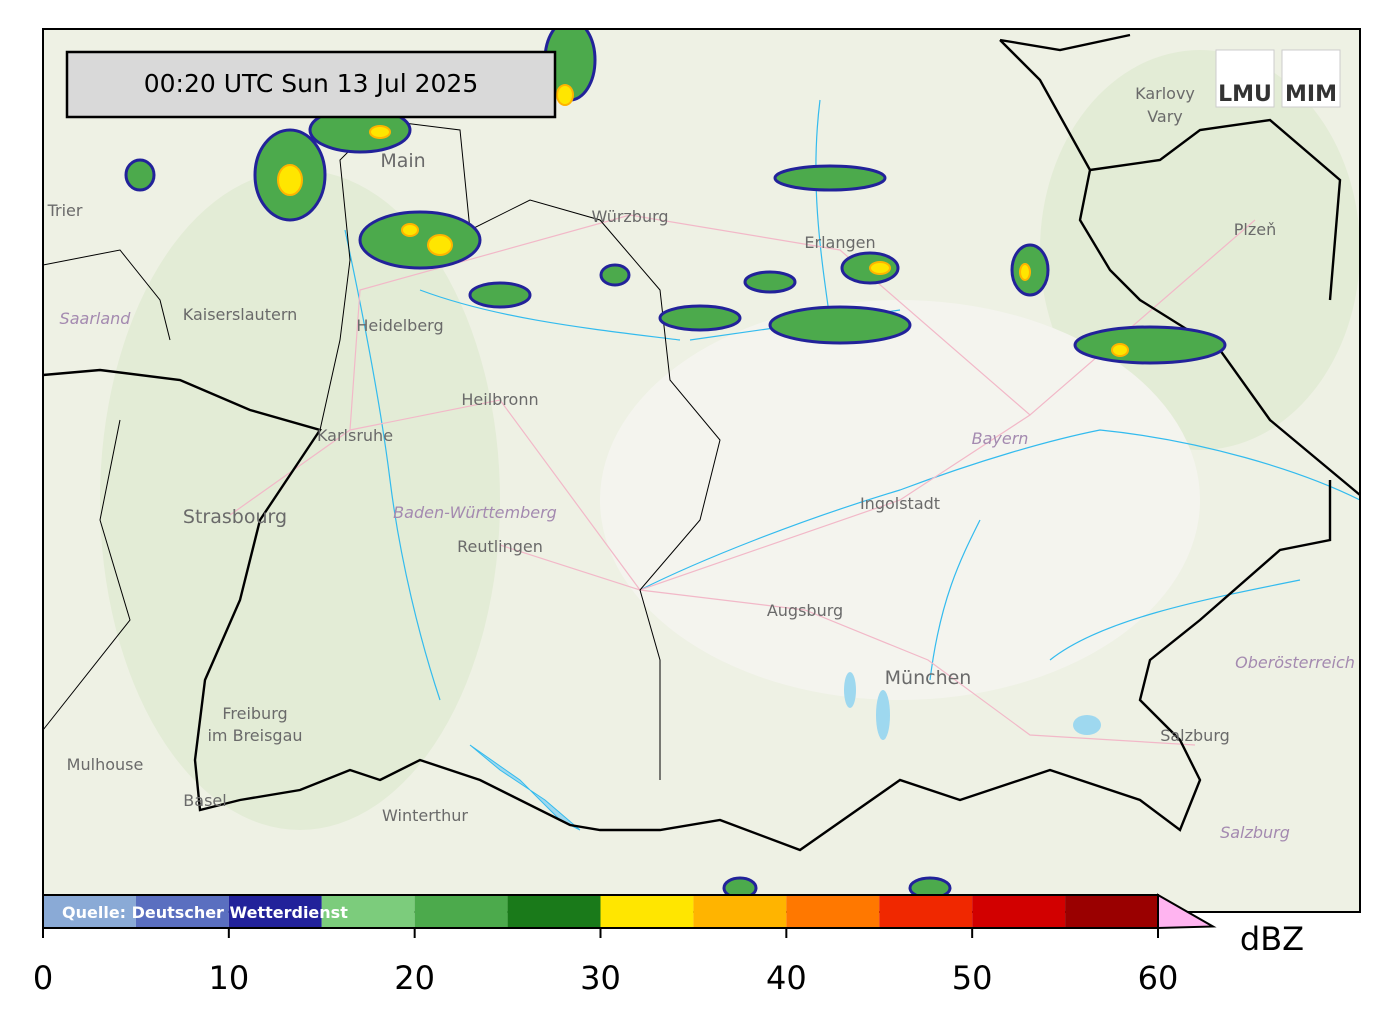 The image size is (1390, 1029). What do you see at coordinates (240, 314) in the screenshot?
I see `place-label: Kaiserslautern` at bounding box center [240, 314].